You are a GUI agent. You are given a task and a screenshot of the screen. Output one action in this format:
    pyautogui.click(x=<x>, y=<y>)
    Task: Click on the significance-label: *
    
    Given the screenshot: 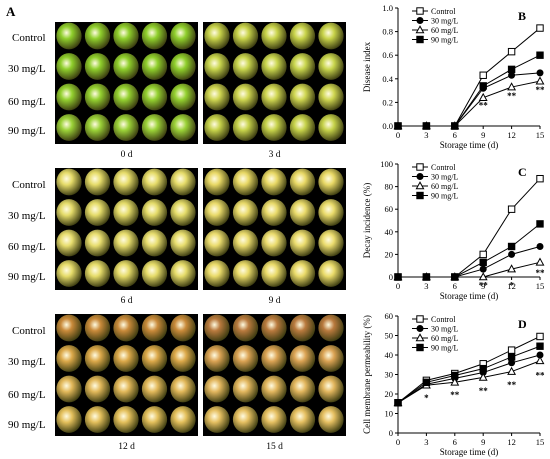 What is the action you would take?
    pyautogui.click(x=426, y=398)
    